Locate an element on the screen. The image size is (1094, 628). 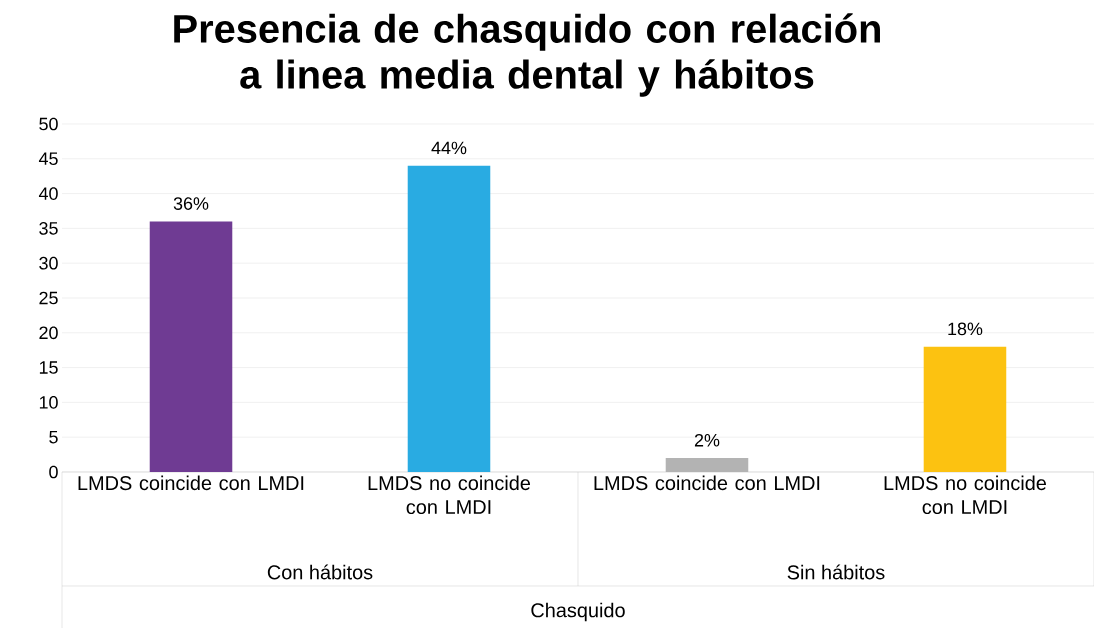
y-tick-label: 35 is located at coordinates (48, 228).